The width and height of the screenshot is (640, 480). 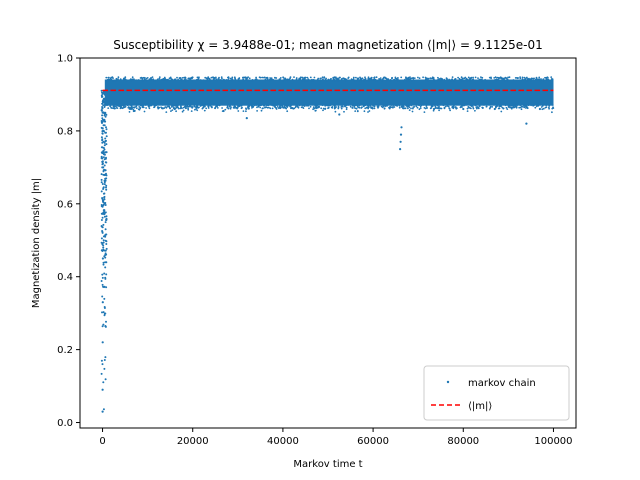 What do you see at coordinates (401, 134) in the screenshot?
I see `outlier-point` at bounding box center [401, 134].